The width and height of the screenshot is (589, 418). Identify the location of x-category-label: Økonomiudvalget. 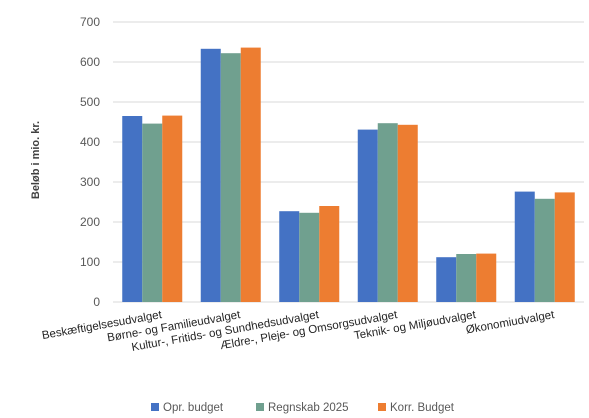
(510, 322).